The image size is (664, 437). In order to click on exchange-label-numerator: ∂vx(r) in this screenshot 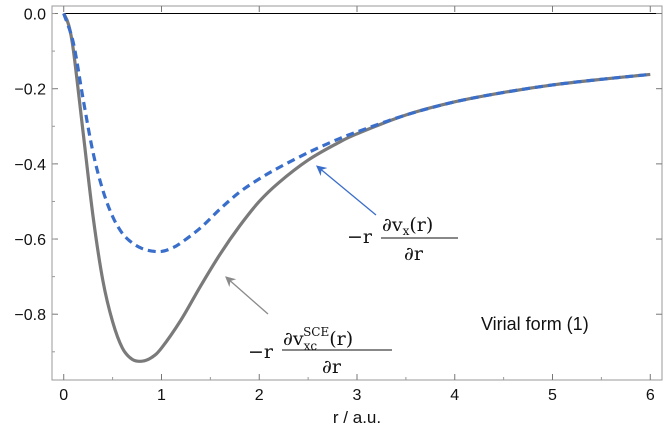, I will do `click(407, 226)`.